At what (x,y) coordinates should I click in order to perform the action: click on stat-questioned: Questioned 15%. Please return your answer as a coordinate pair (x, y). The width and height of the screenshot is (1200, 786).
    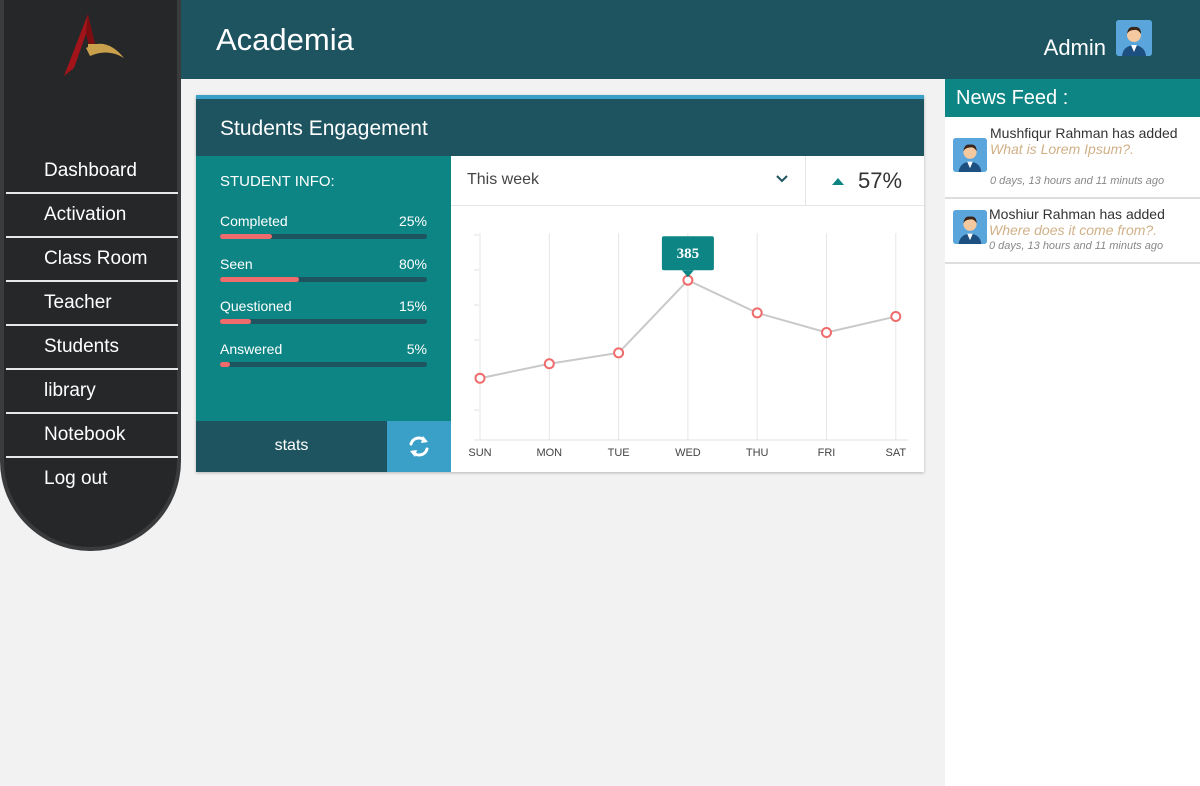
    Looking at the image, I should click on (323, 311).